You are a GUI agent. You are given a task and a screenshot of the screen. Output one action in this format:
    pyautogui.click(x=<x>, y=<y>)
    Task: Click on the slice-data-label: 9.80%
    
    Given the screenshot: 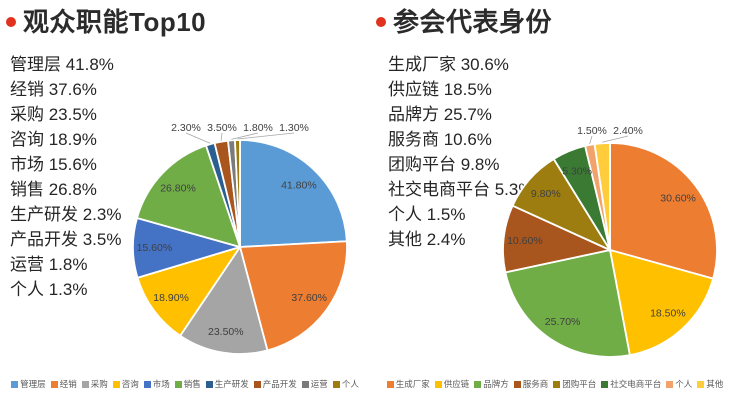 What is the action you would take?
    pyautogui.click(x=546, y=194)
    